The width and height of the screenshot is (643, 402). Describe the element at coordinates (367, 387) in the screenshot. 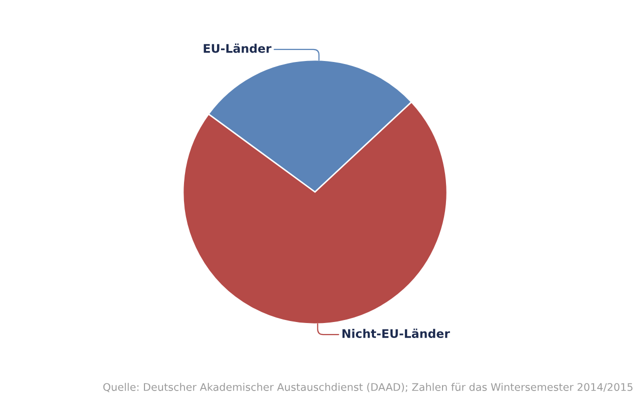

I see `source-note: Quelle: Deutscher Akademischer Austauschdienst (DAAD); Zahlen für das Wintersemester 2014/2015` at that location.